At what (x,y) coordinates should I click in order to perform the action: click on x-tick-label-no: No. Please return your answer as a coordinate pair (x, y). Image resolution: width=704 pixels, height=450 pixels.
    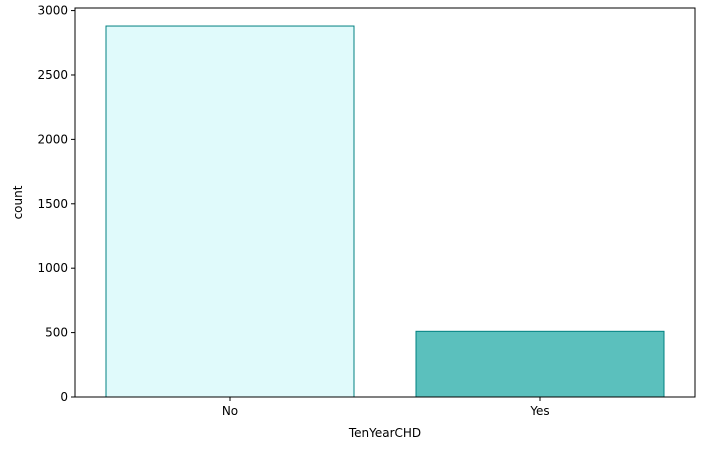
    Looking at the image, I should click on (230, 411).